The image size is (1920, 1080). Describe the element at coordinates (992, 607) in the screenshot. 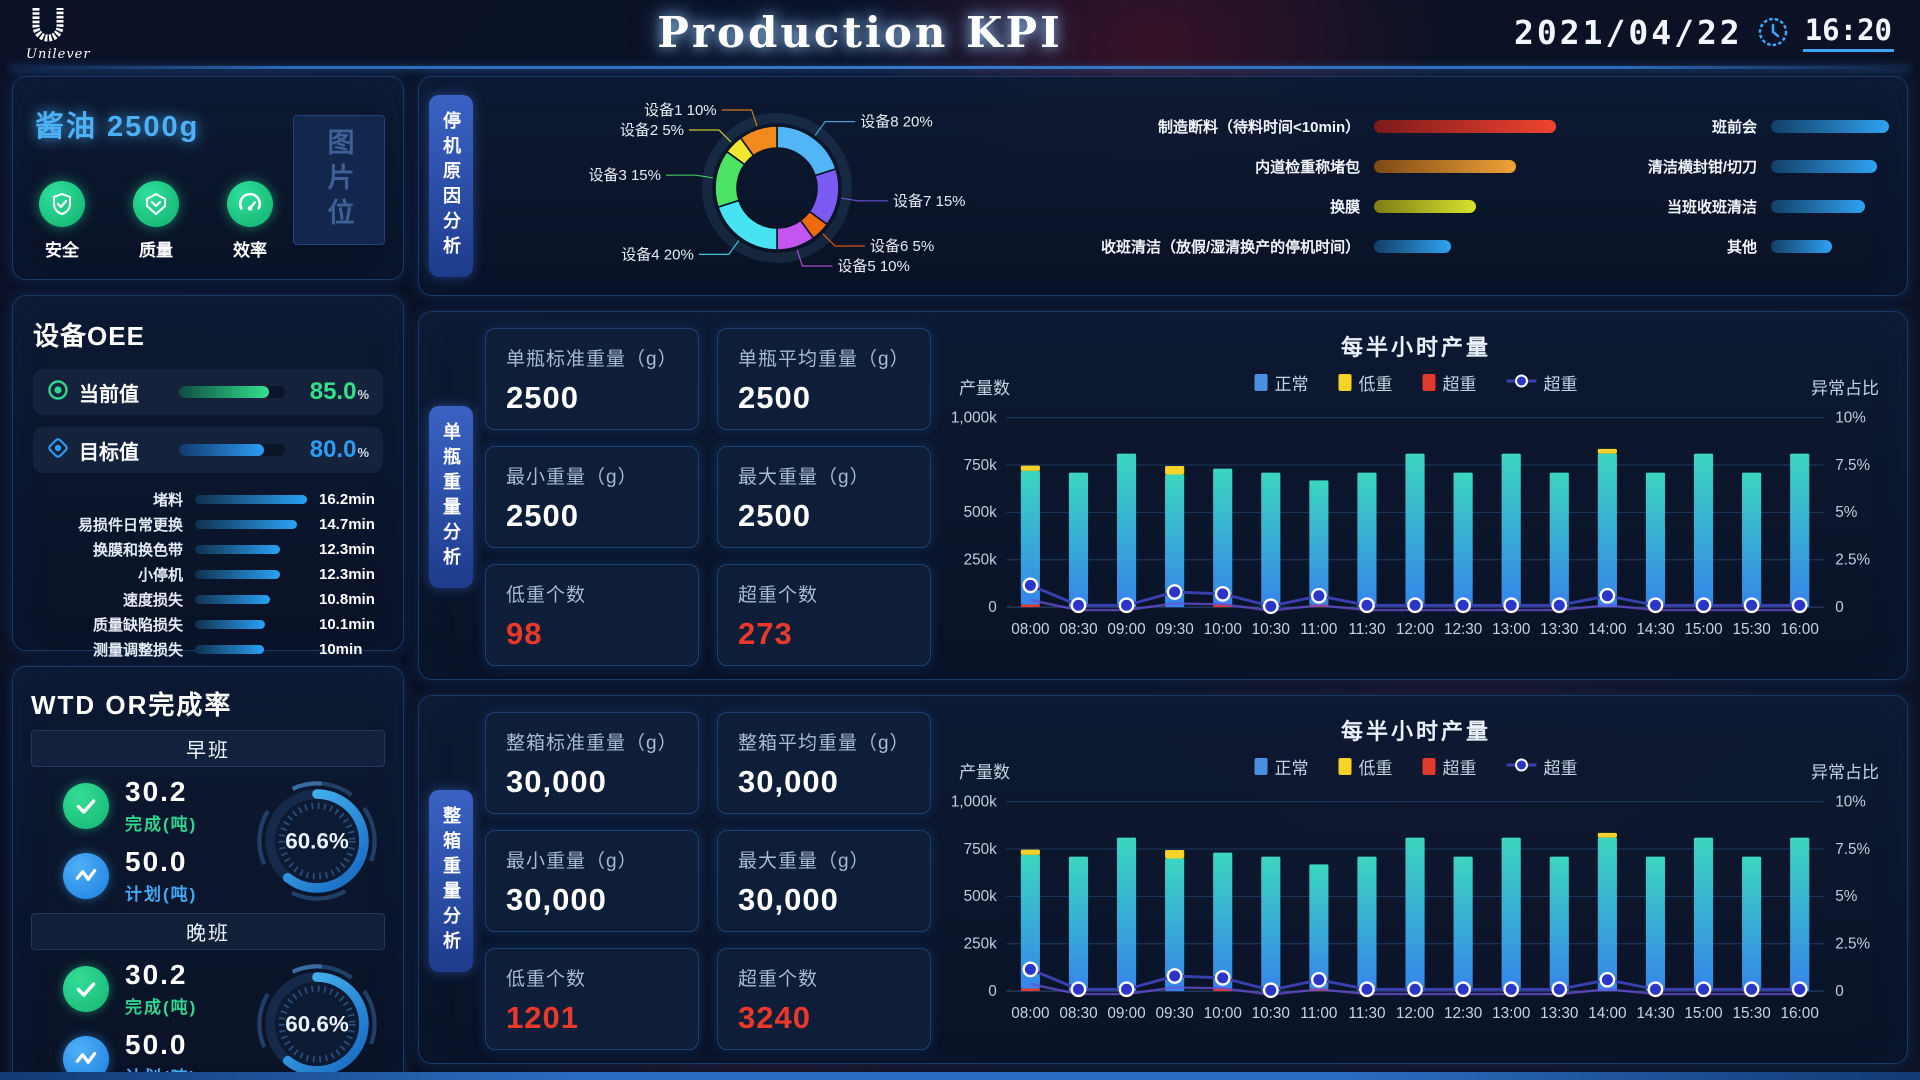

I see `svg-text: 0` at that location.